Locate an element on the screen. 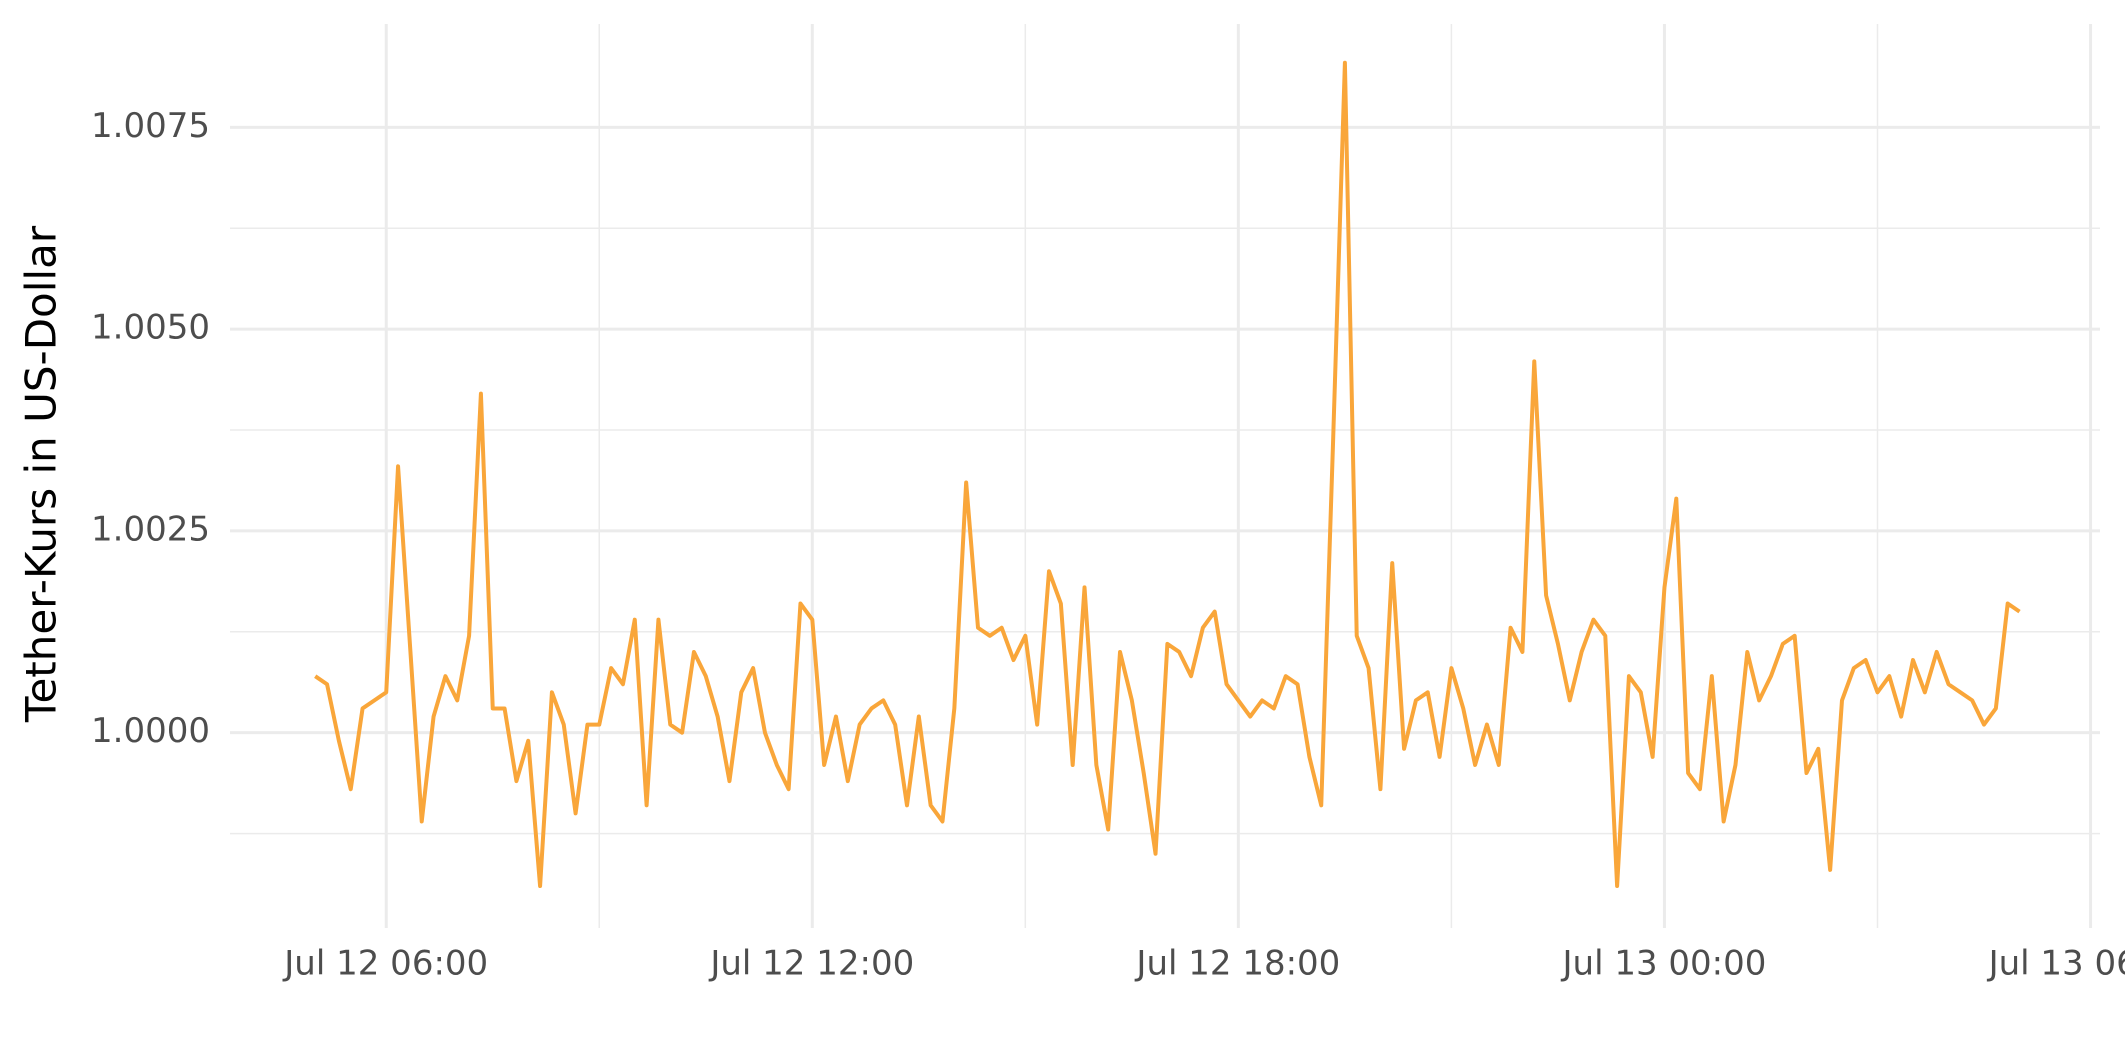 Image resolution: width=2125 pixels, height=1062 pixels. y-tick-label: 1.0025 is located at coordinates (150, 529).